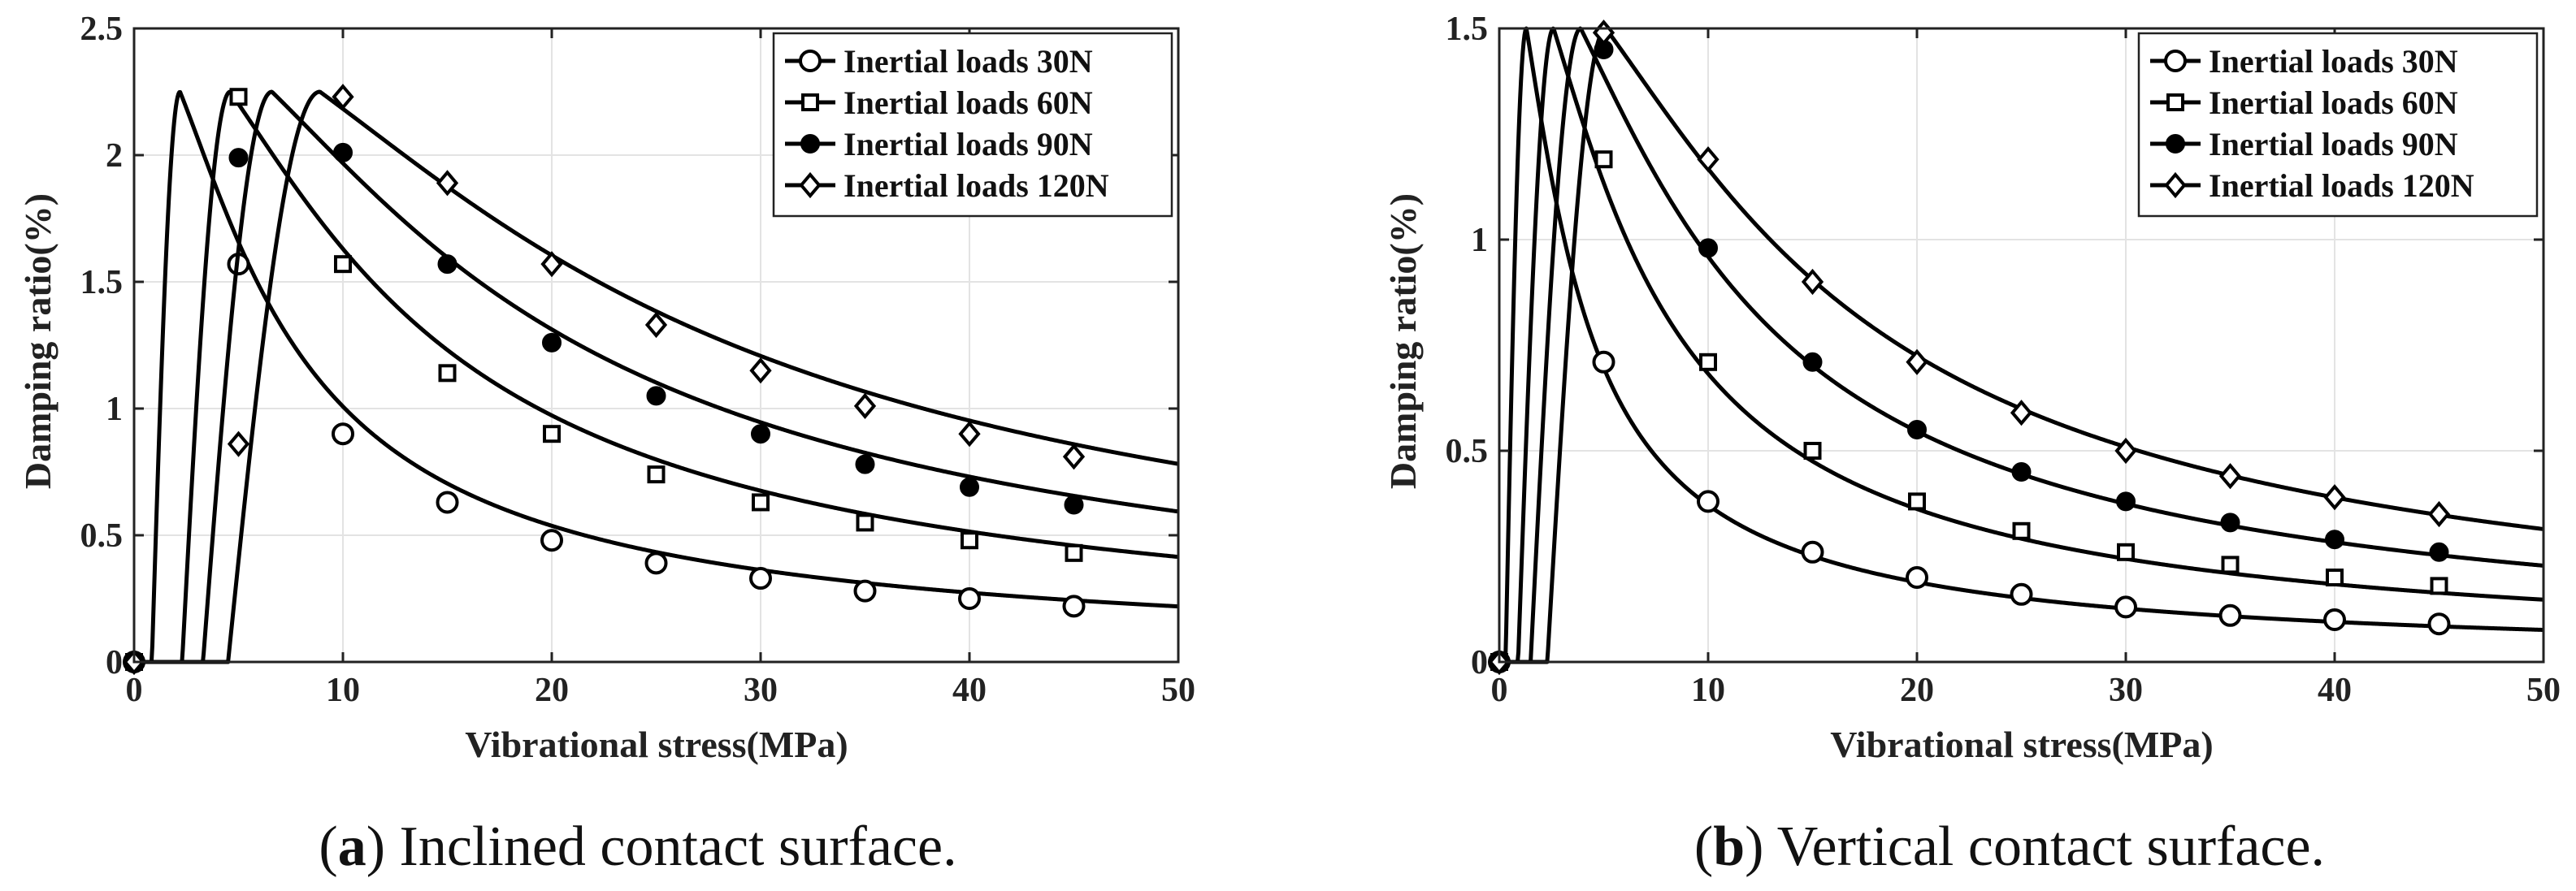  What do you see at coordinates (552, 691) in the screenshot?
I see `panel-a-x-tick-label: 20` at bounding box center [552, 691].